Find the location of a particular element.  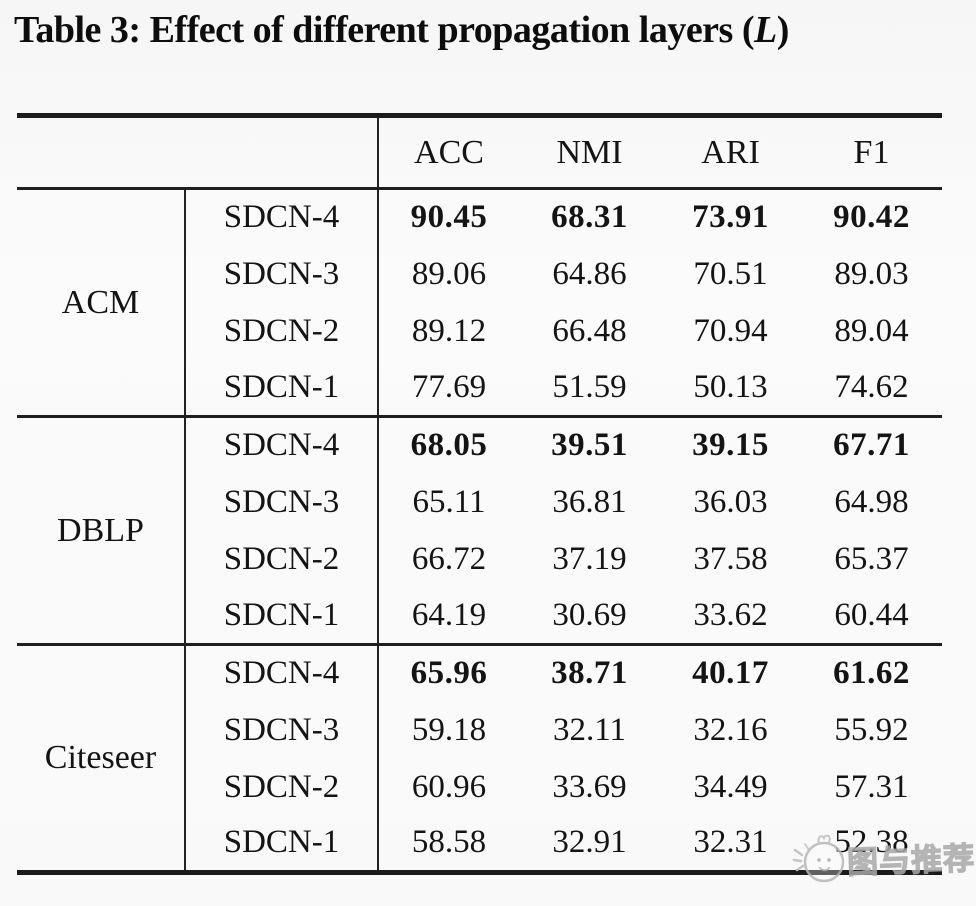

header-f1: F1 is located at coordinates (871, 152).